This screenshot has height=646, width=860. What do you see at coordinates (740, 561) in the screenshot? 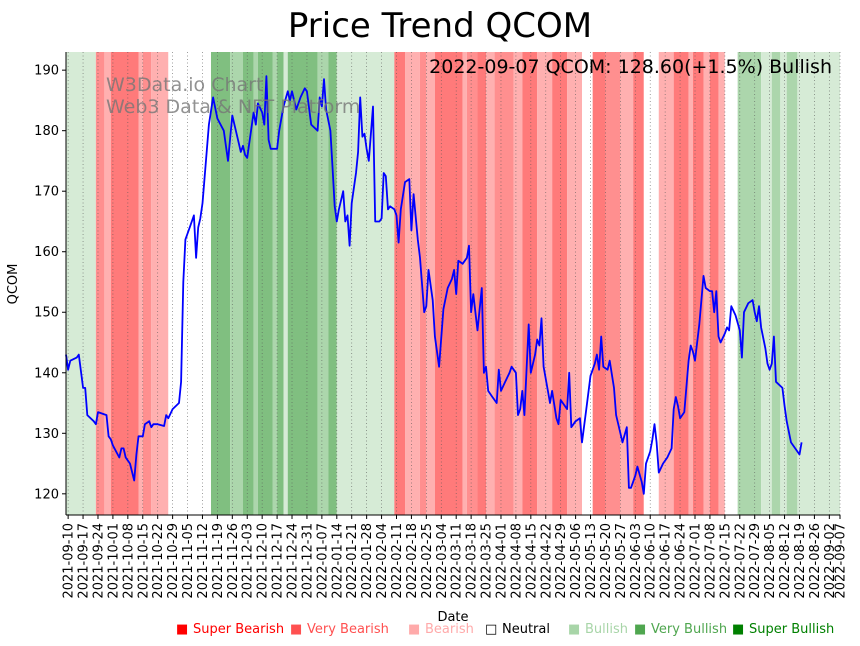
I see `x-tick-label: 2022-07-22` at bounding box center [740, 561].